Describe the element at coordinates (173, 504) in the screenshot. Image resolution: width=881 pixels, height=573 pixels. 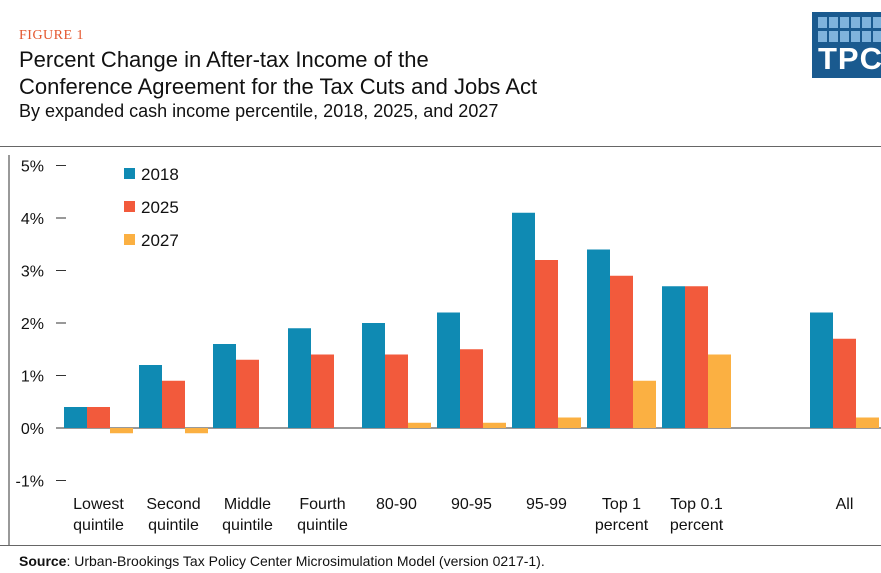
I see `x-category-label: Second` at that location.